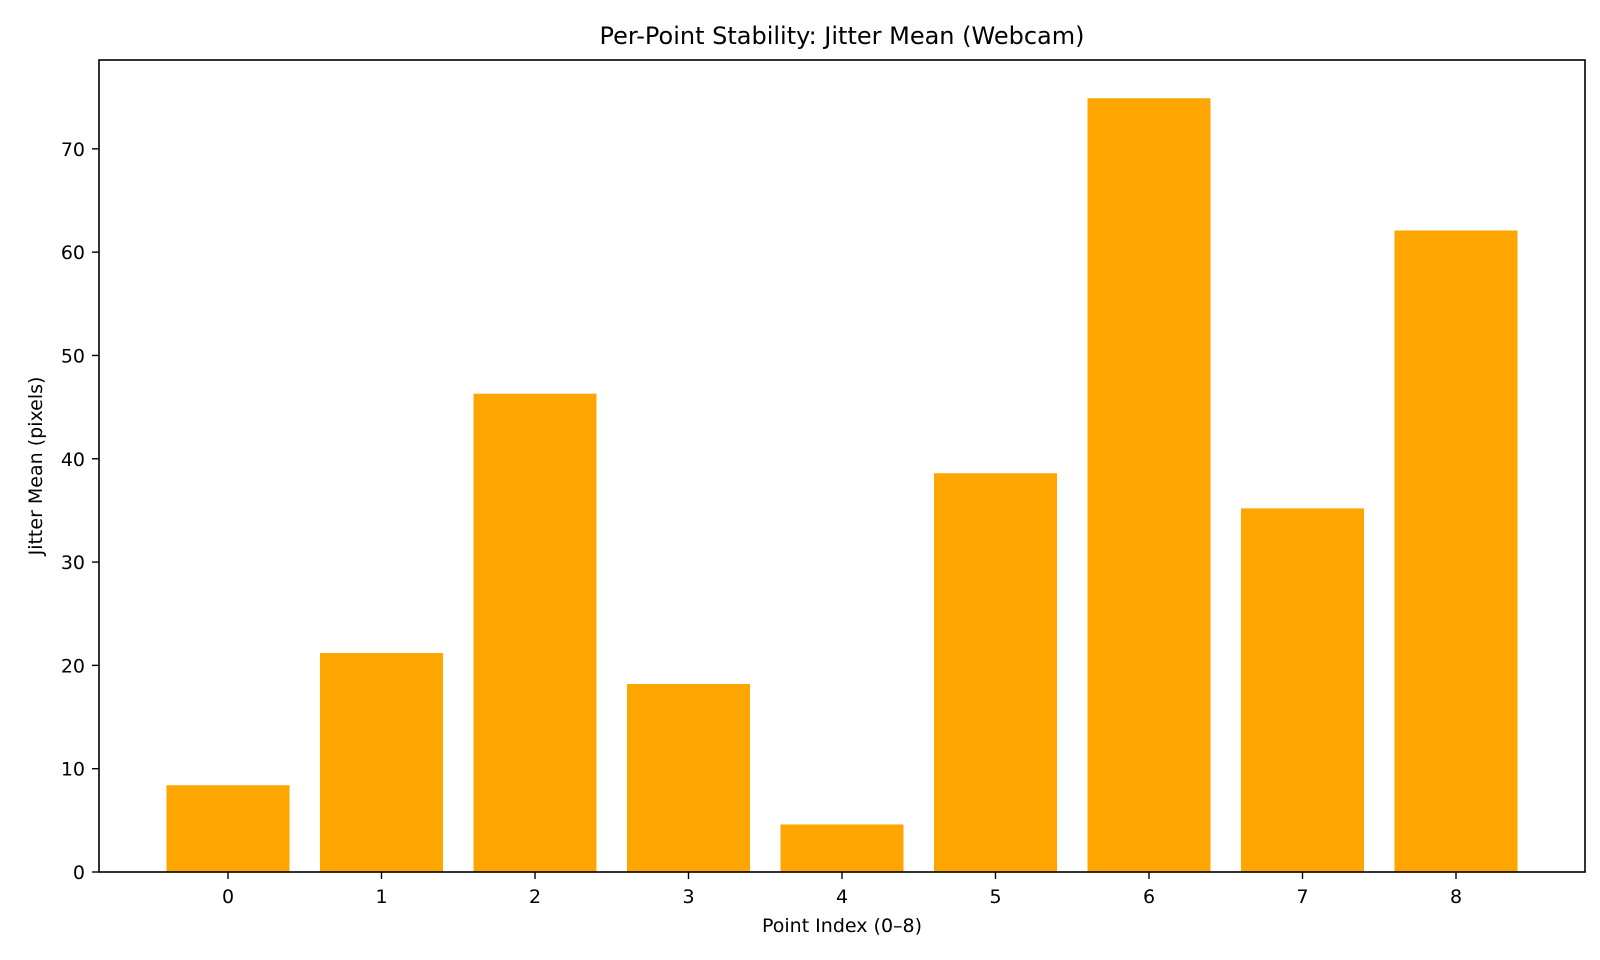 This screenshot has width=1600, height=960. I want to click on y-tick-label: 70, so click(73, 150).